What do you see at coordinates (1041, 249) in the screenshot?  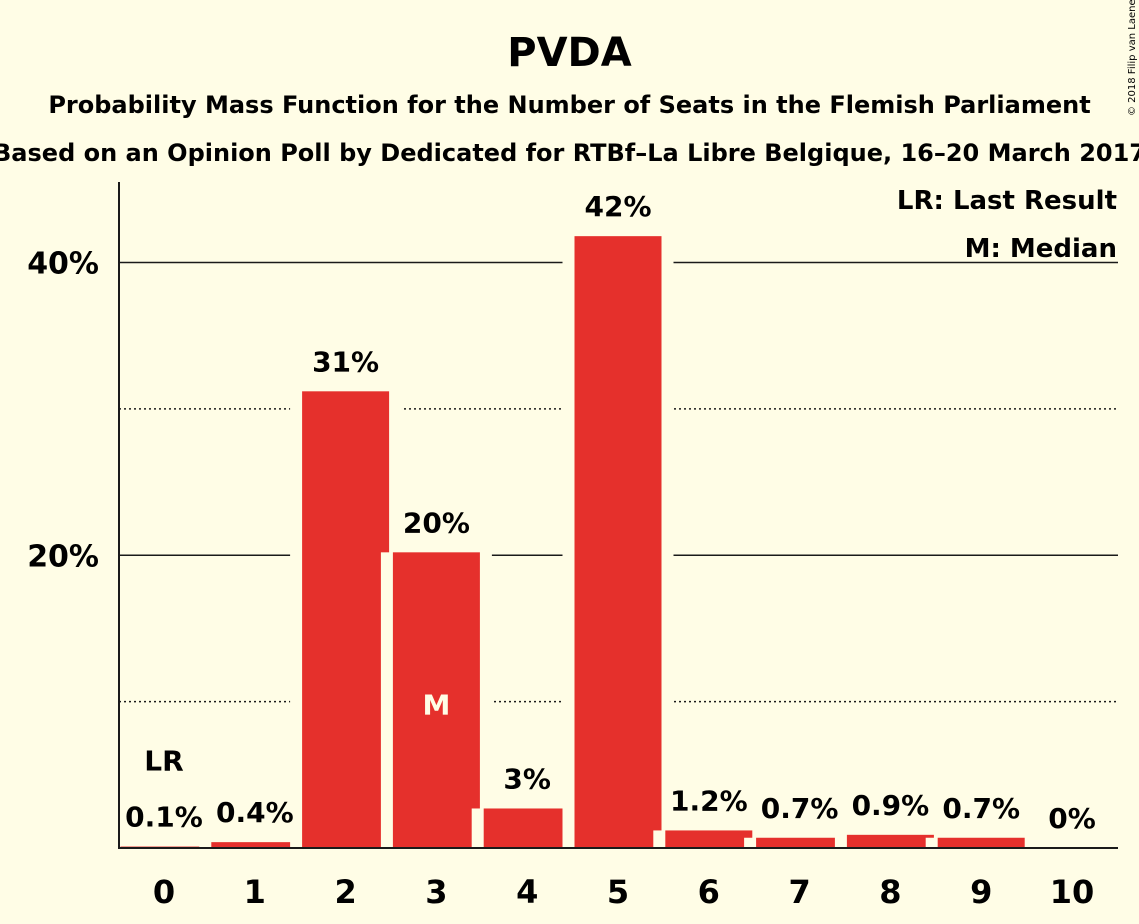 I see `legend-median: M: Median` at bounding box center [1041, 249].